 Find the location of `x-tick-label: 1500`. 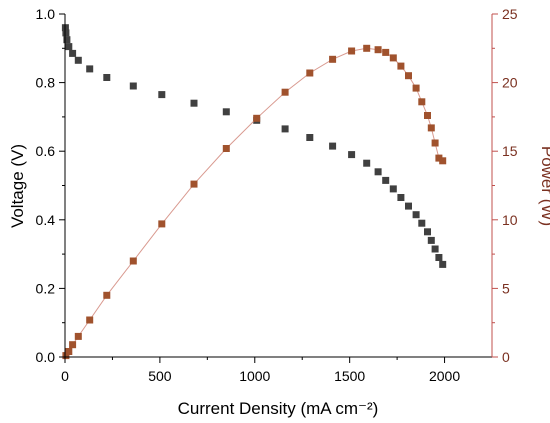

x-tick-label: 1500 is located at coordinates (349, 376).